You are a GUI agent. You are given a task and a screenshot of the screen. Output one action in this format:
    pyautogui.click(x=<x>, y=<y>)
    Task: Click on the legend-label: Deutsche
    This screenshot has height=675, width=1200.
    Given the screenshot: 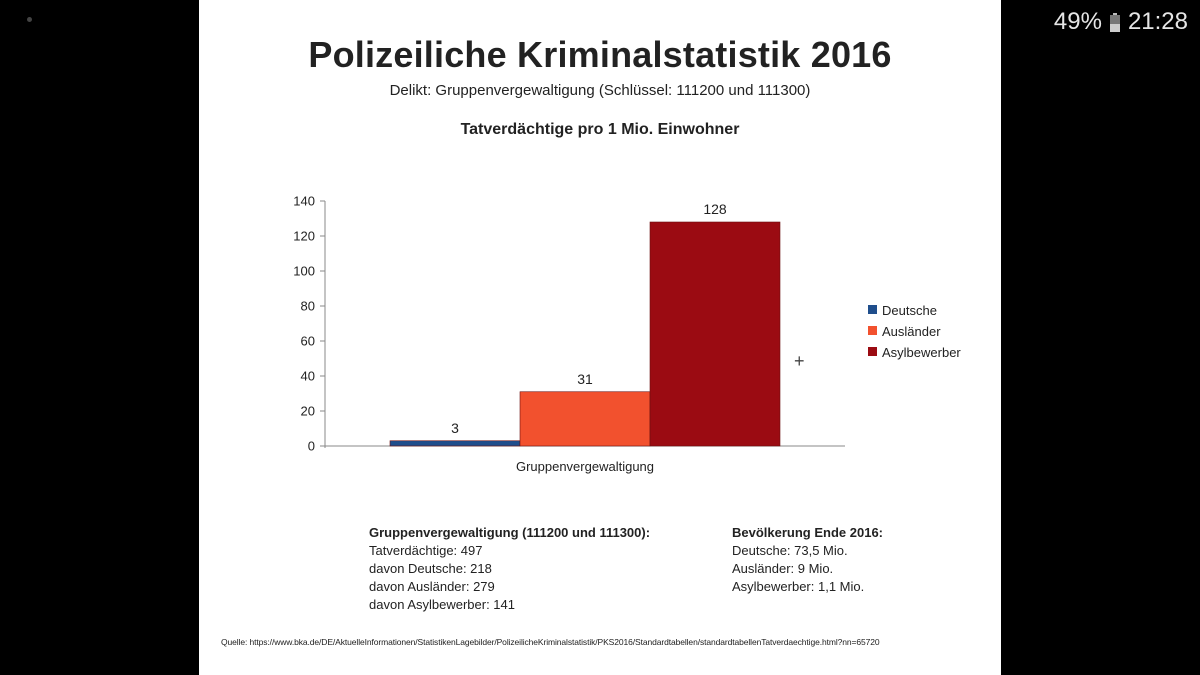 What is the action you would take?
    pyautogui.click(x=909, y=310)
    